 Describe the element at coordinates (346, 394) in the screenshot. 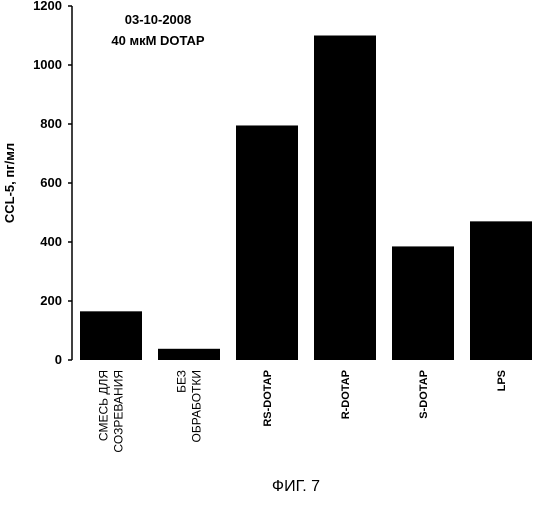

I see `x-category-label: R-DOTAP` at that location.